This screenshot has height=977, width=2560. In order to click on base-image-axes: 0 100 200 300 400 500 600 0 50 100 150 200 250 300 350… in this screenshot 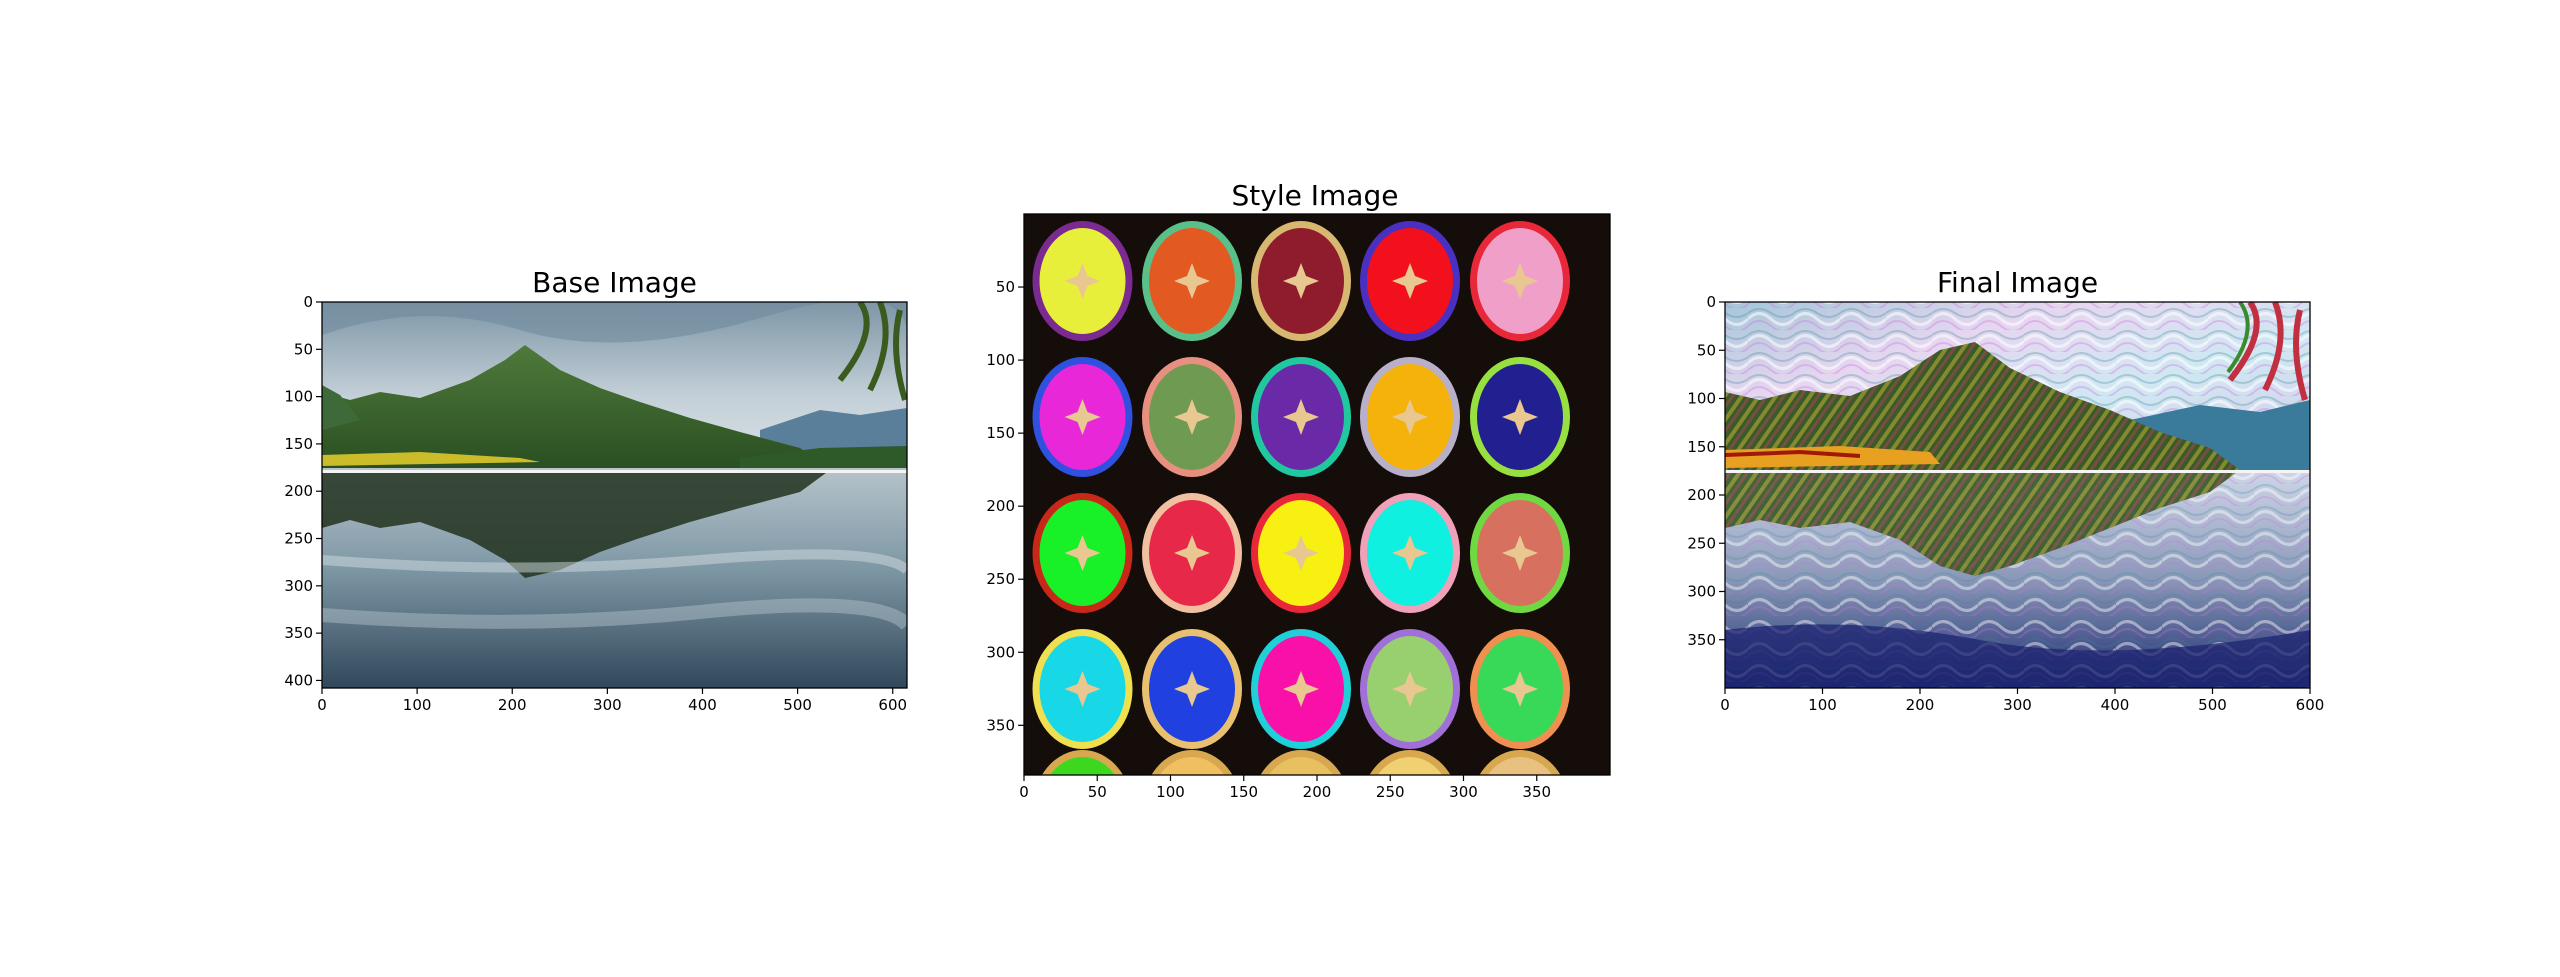, I will do `click(595, 503)`.